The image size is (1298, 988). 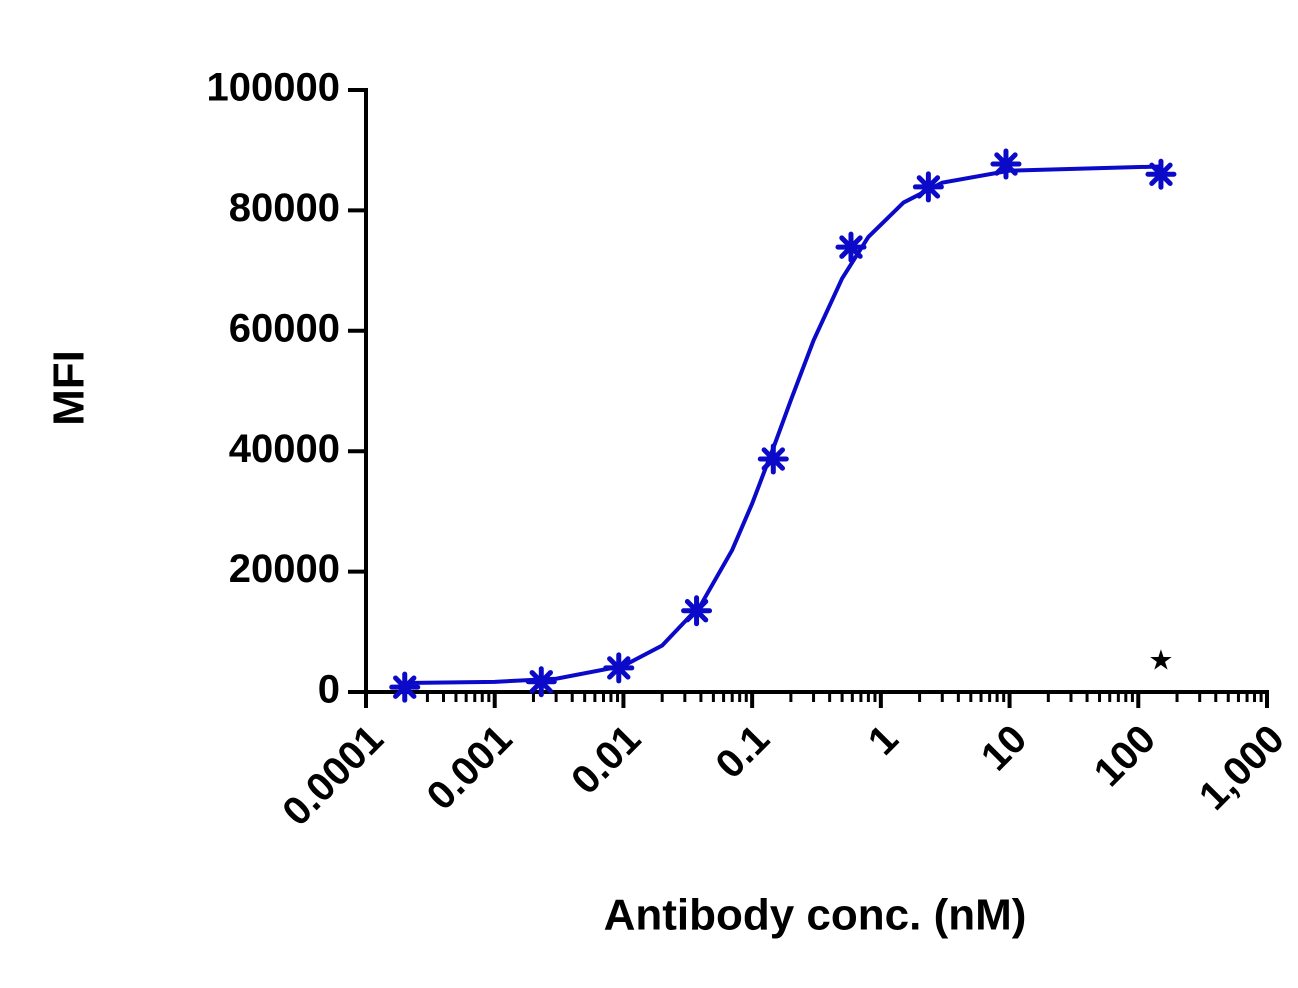 What do you see at coordinates (815, 915) in the screenshot?
I see `x-axis-title: Antibody conc. (nM)` at bounding box center [815, 915].